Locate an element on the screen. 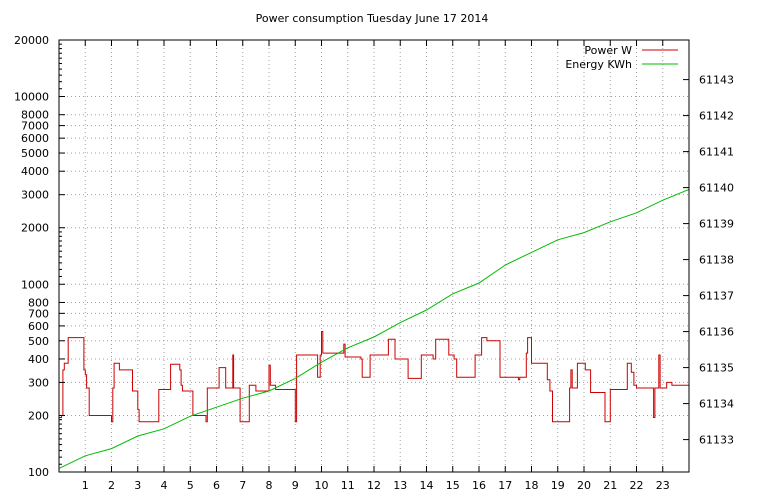 The width and height of the screenshot is (768, 500). x-tick-label: 3 is located at coordinates (137, 485).